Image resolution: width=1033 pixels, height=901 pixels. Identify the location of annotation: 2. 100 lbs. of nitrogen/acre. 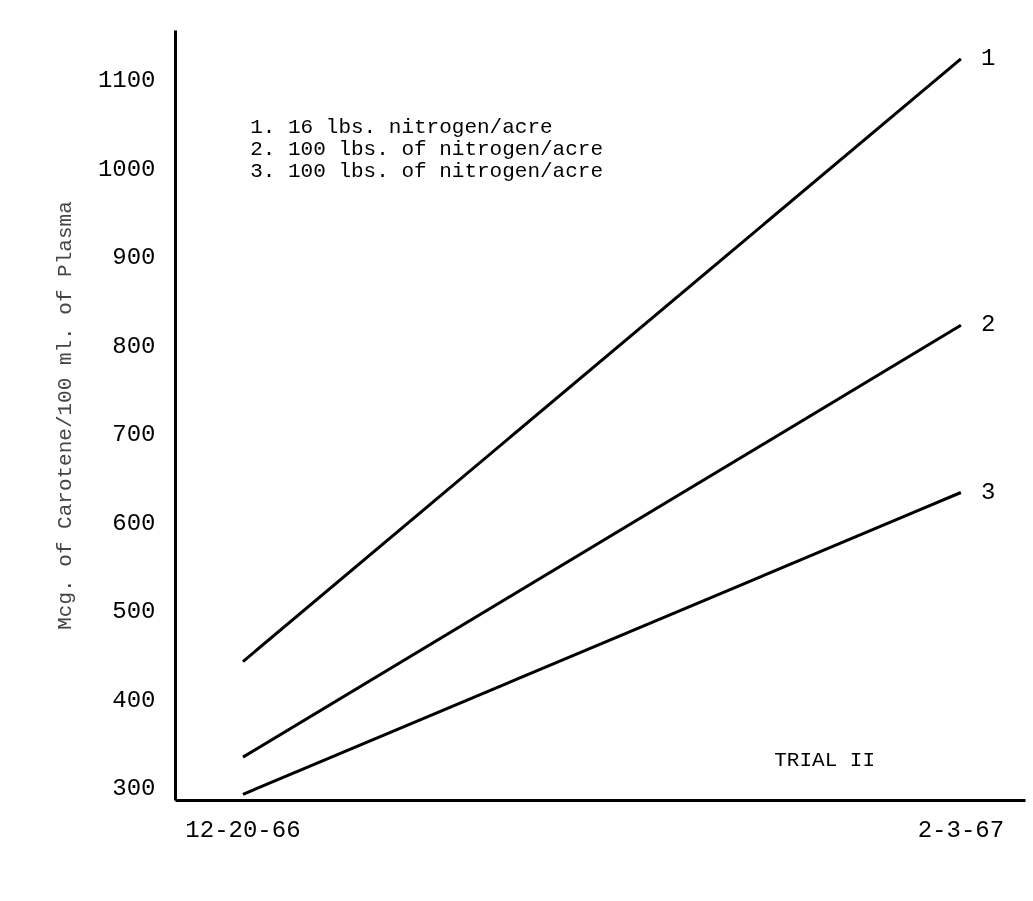
(427, 150).